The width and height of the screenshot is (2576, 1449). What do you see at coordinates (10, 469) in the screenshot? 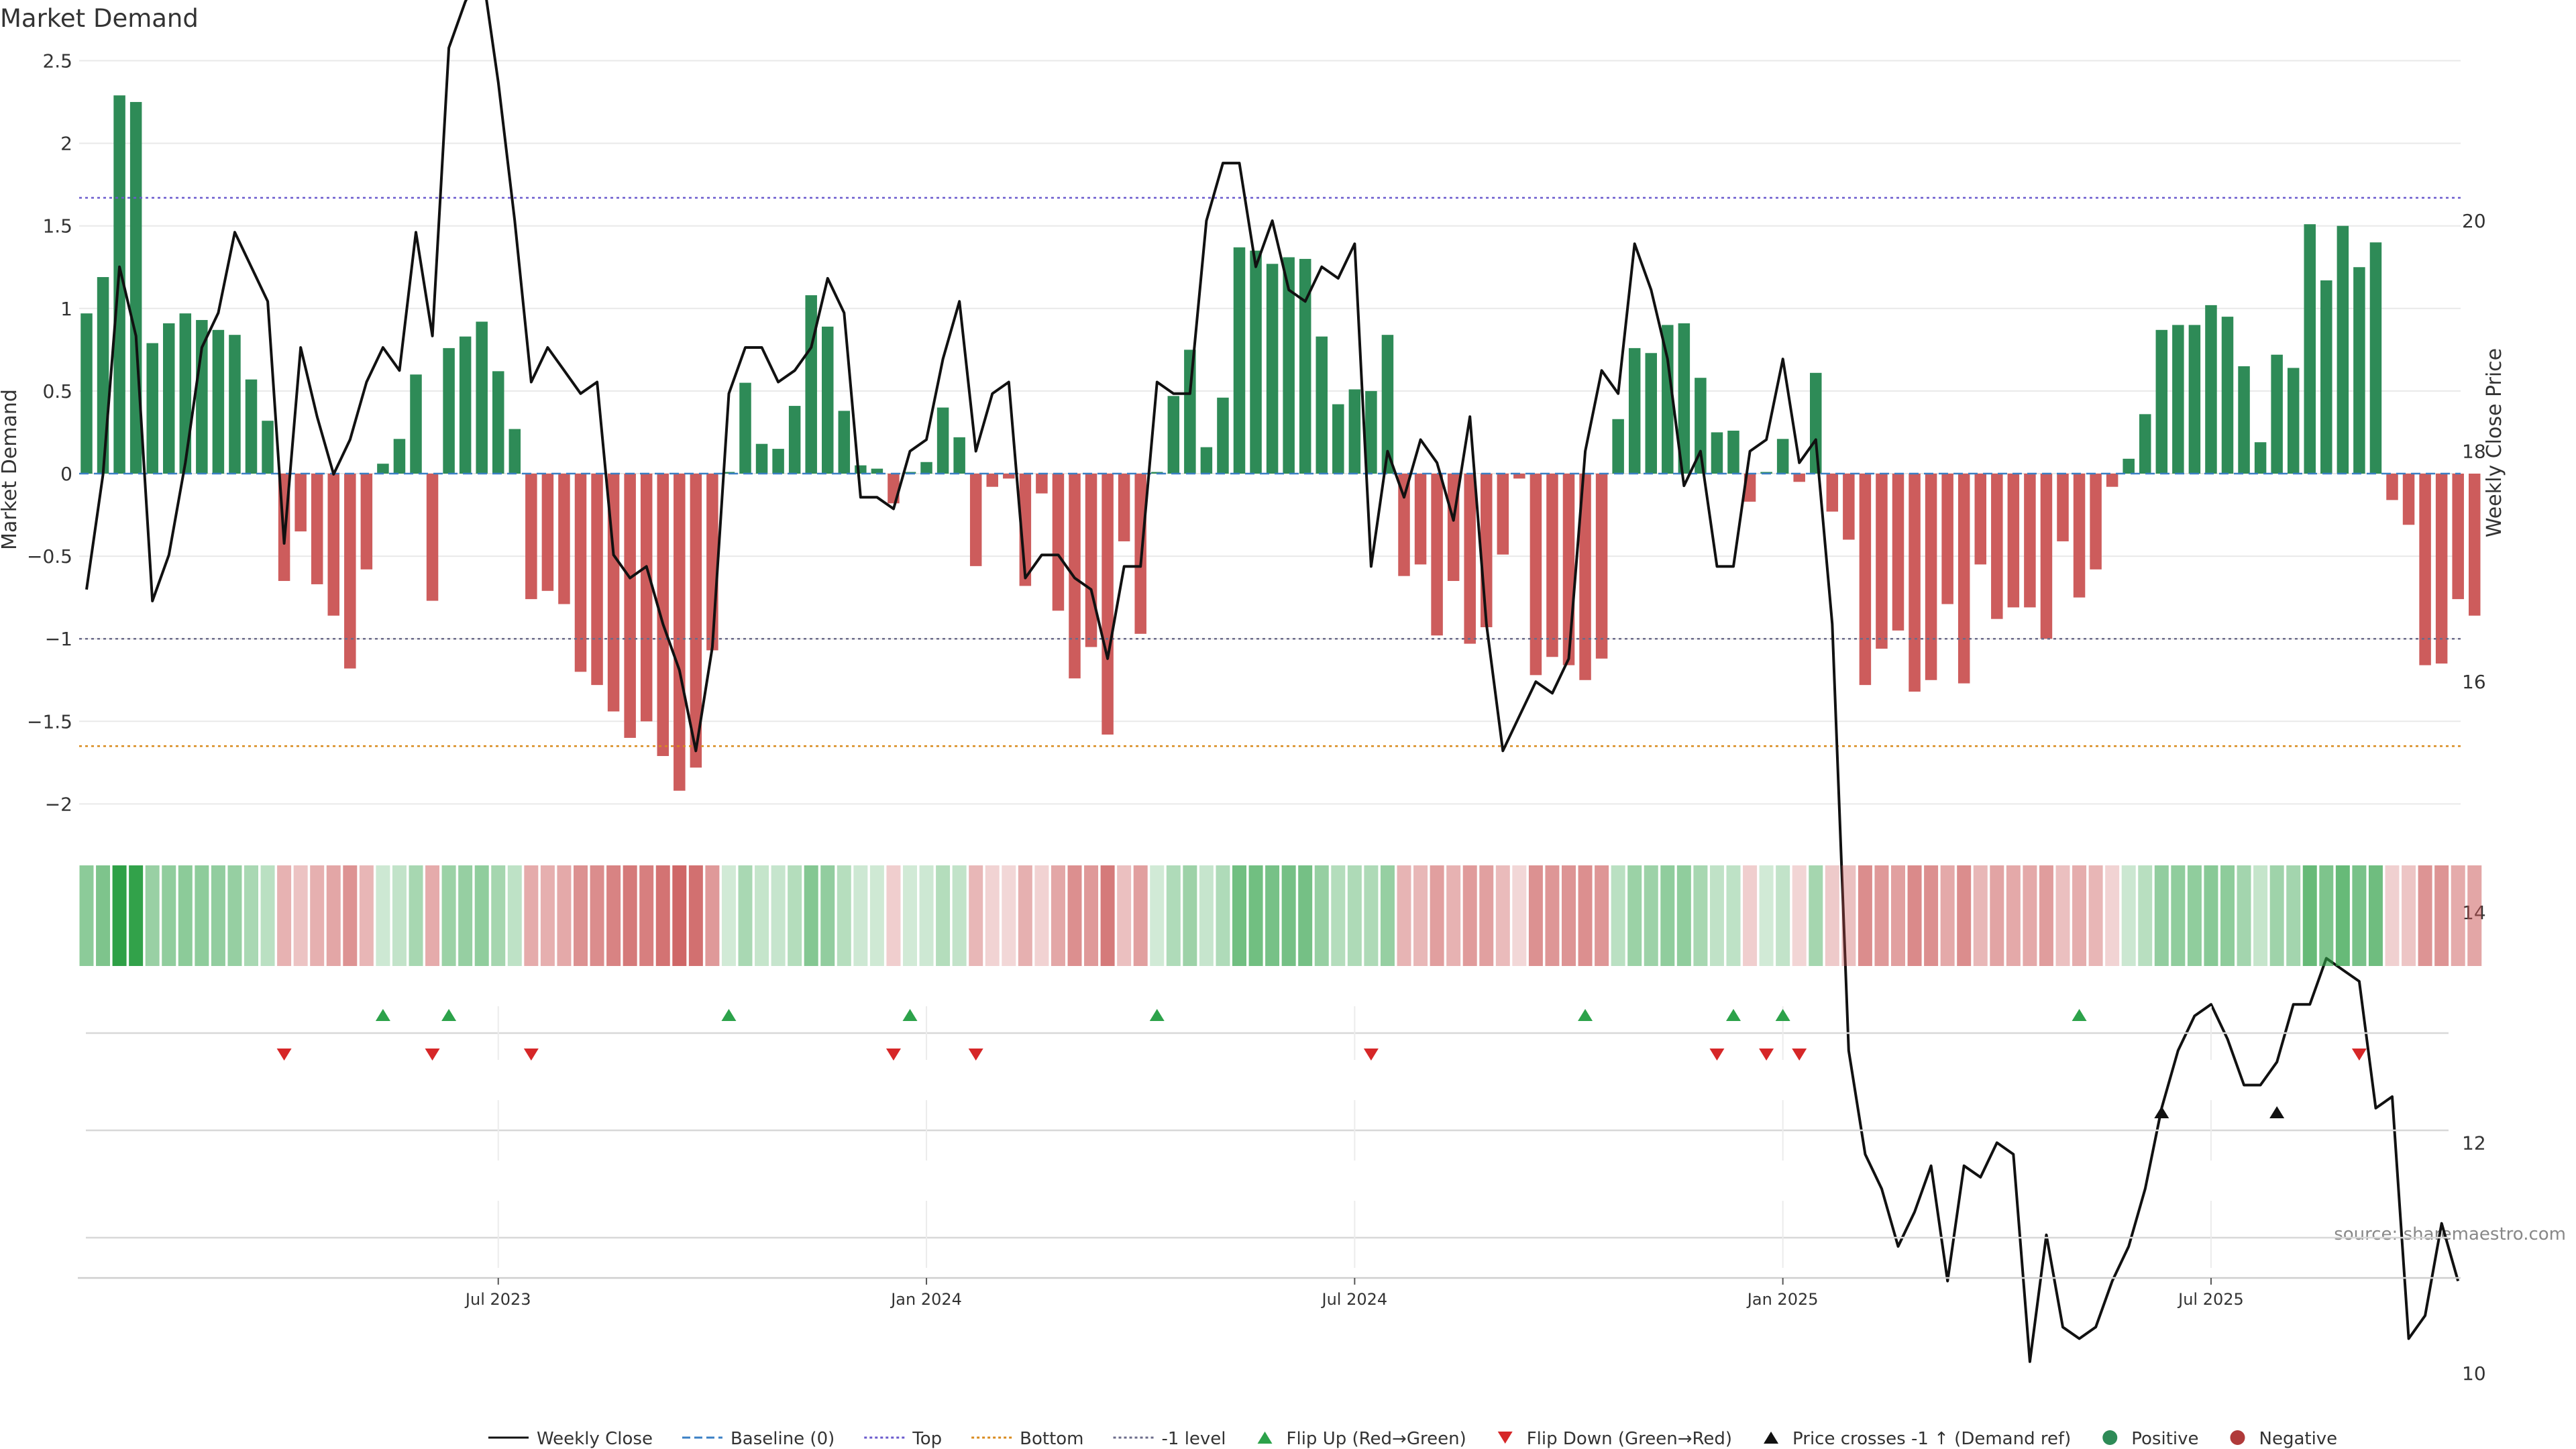
I see `left-axis-label: Market Demand` at bounding box center [10, 469].